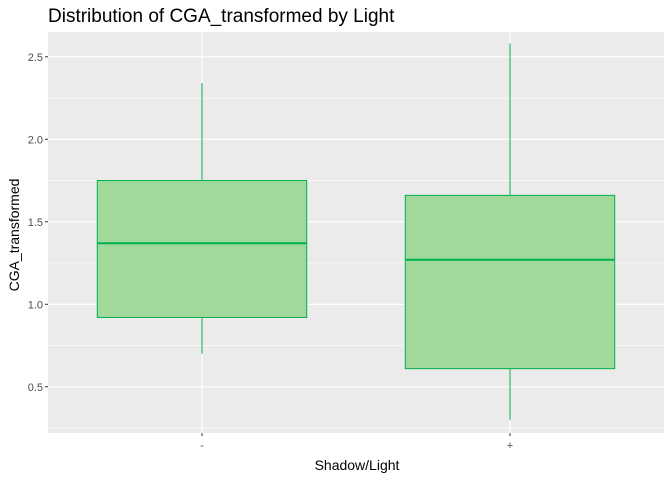  Describe the element at coordinates (35, 388) in the screenshot. I see `y-tick-label: 0.5` at that location.